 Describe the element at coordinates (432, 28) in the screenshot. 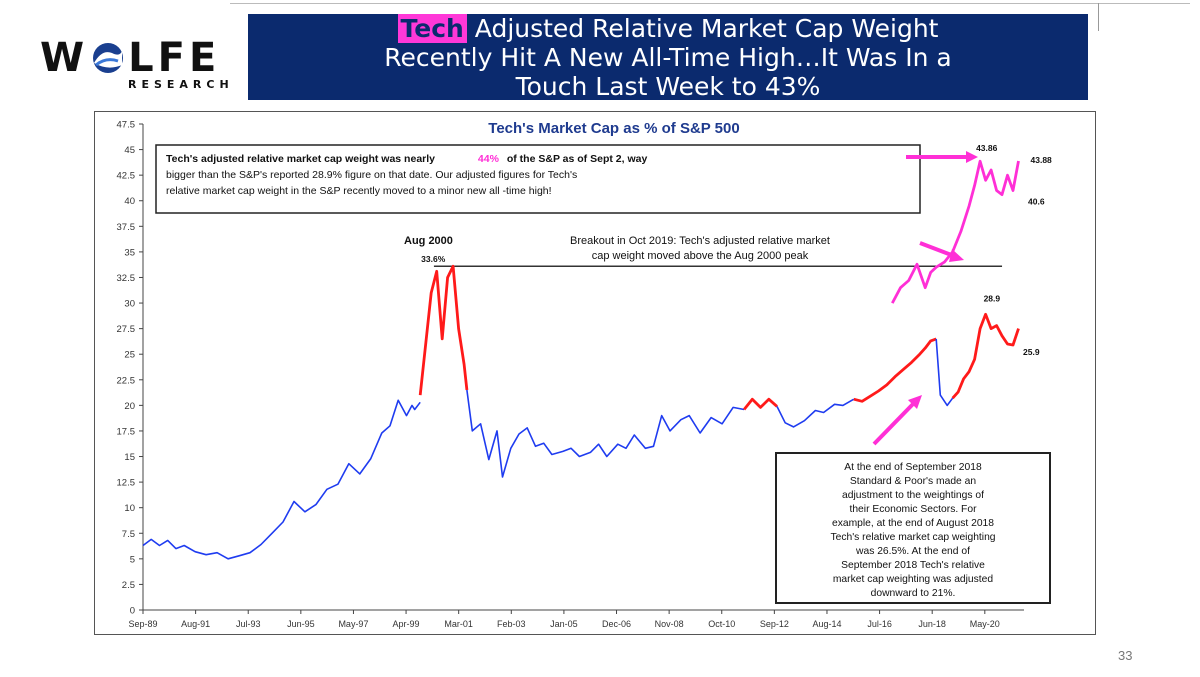

I see `title-highlight: Tech` at that location.